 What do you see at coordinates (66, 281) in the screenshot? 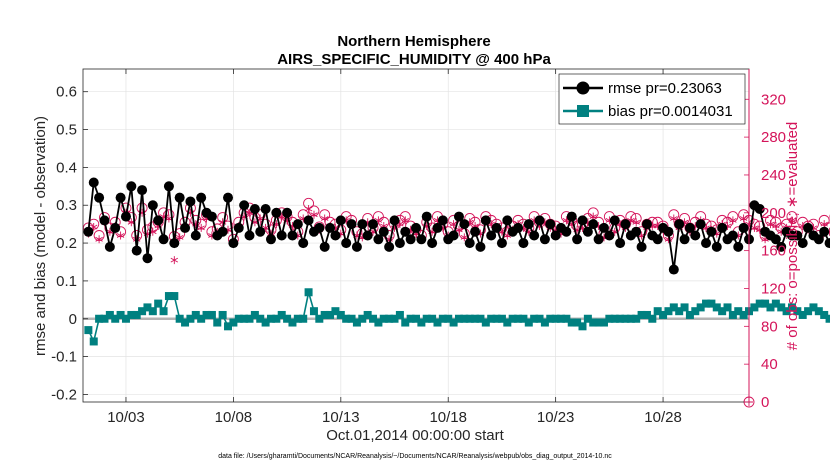
I see `y-left-tick-label: 0.1` at bounding box center [66, 281].